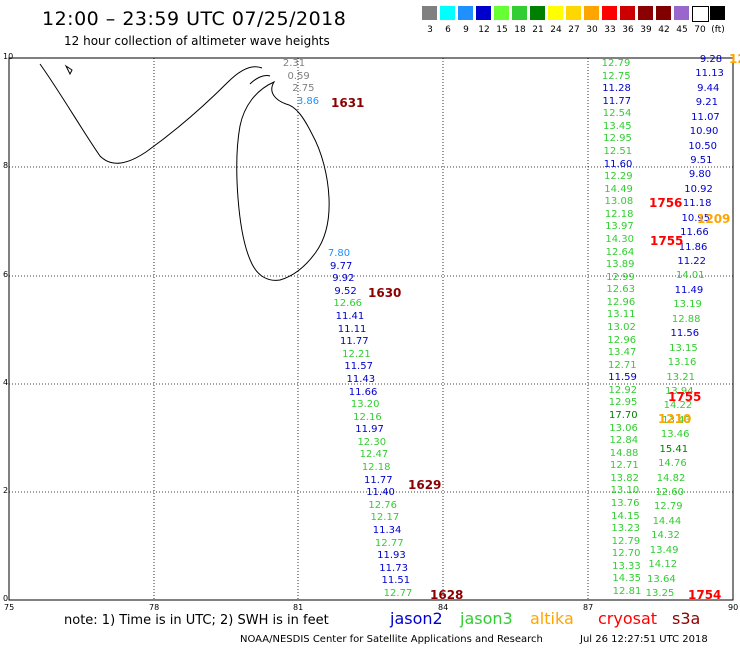 This screenshot has width=740, height=650. What do you see at coordinates (696, 218) in the screenshot?
I see `wave-height-value: 10.95` at bounding box center [696, 218].